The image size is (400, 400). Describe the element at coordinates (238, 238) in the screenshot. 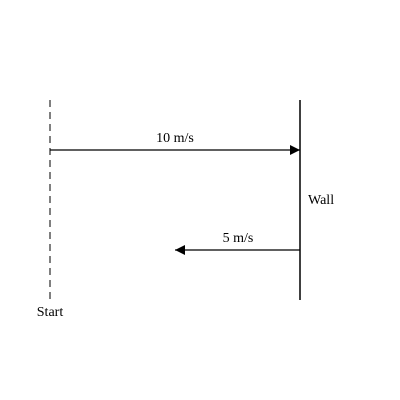

I see `outgoing-speed-label: 5 m/s` at that location.